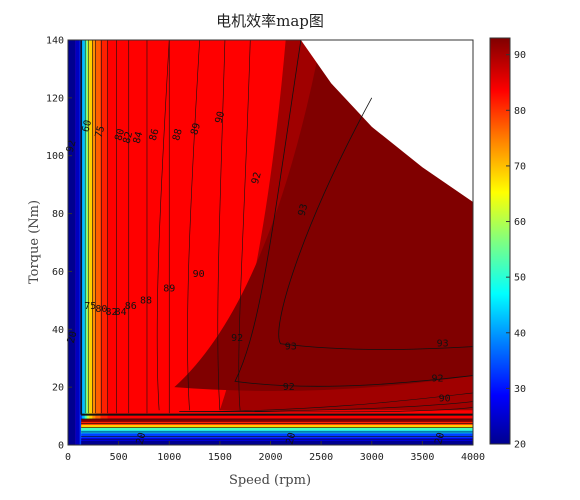 This screenshot has height=500, width=580. Describe the element at coordinates (422, 457) in the screenshot. I see `x-tick-label: 3500` at that location.